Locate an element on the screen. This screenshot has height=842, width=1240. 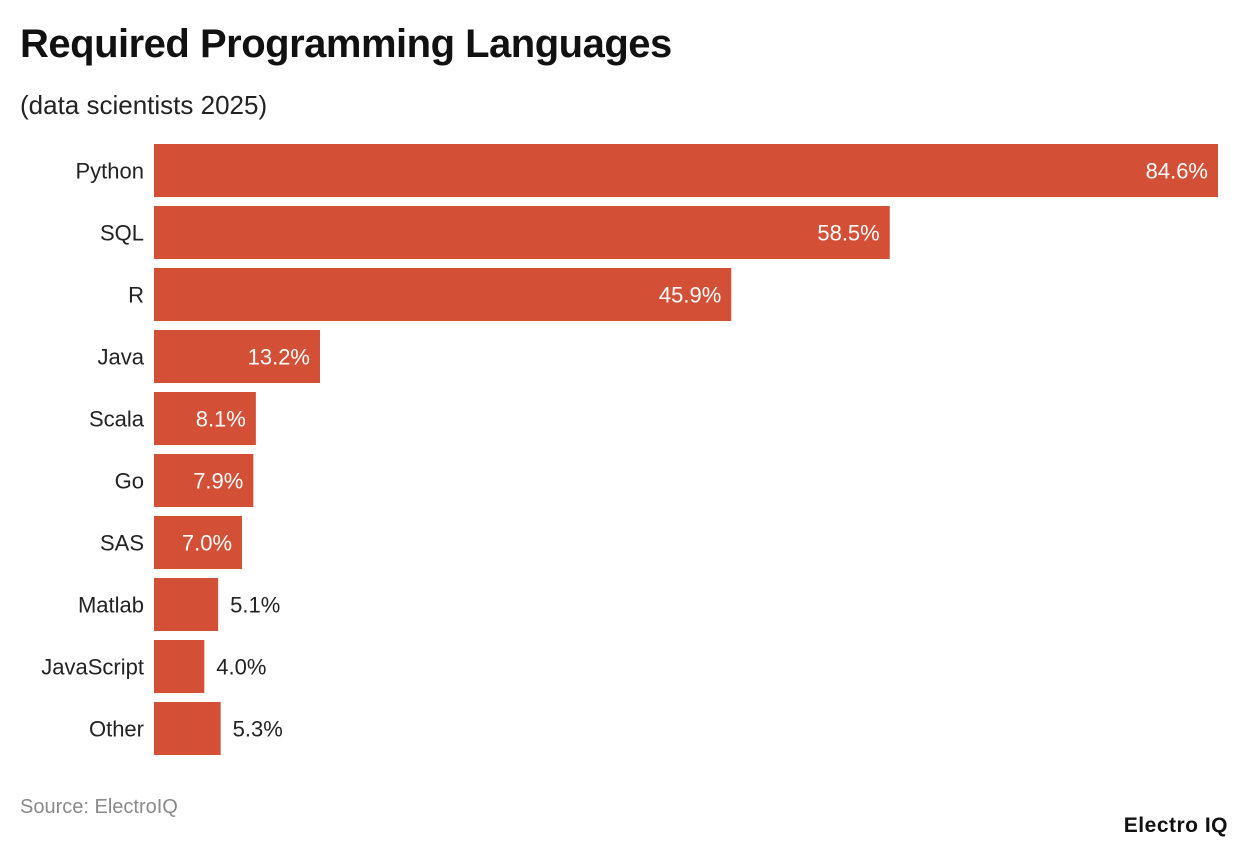
bar-javascript is located at coordinates (179, 666).